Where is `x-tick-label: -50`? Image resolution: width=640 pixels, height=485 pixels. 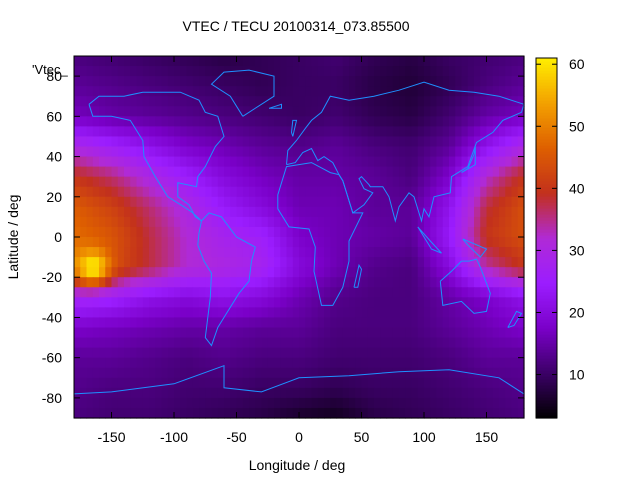 x-tick-label: -50 is located at coordinates (236, 437).